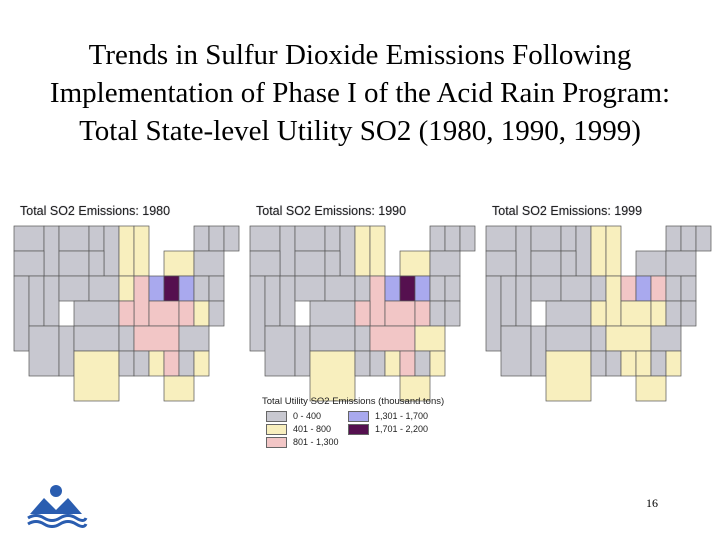  Describe the element at coordinates (643, 363) in the screenshot. I see `state-ga` at that location.